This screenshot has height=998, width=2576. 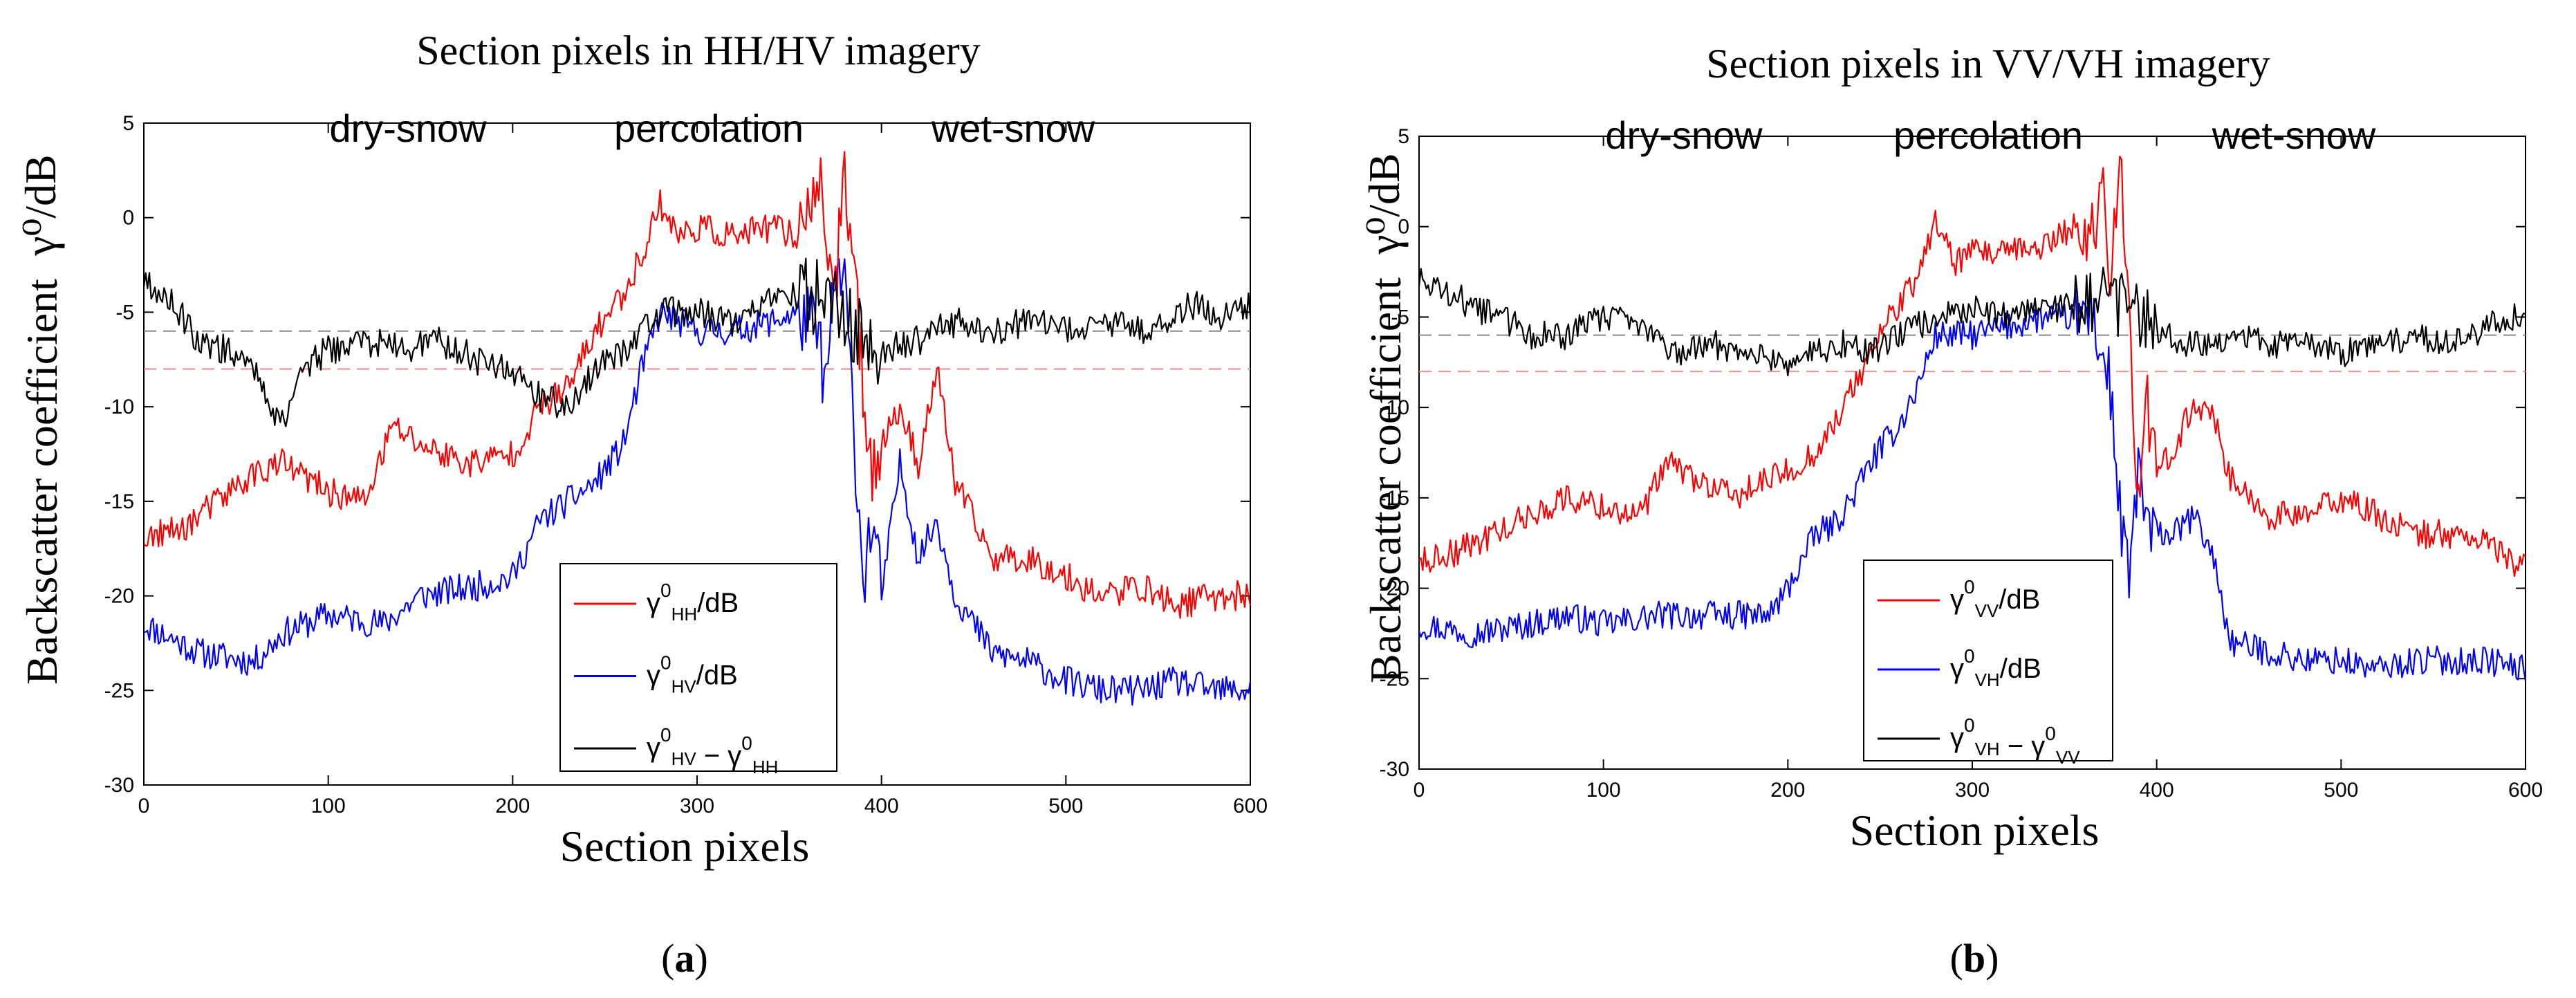 I want to click on caption-letter: b, so click(x=1974, y=958).